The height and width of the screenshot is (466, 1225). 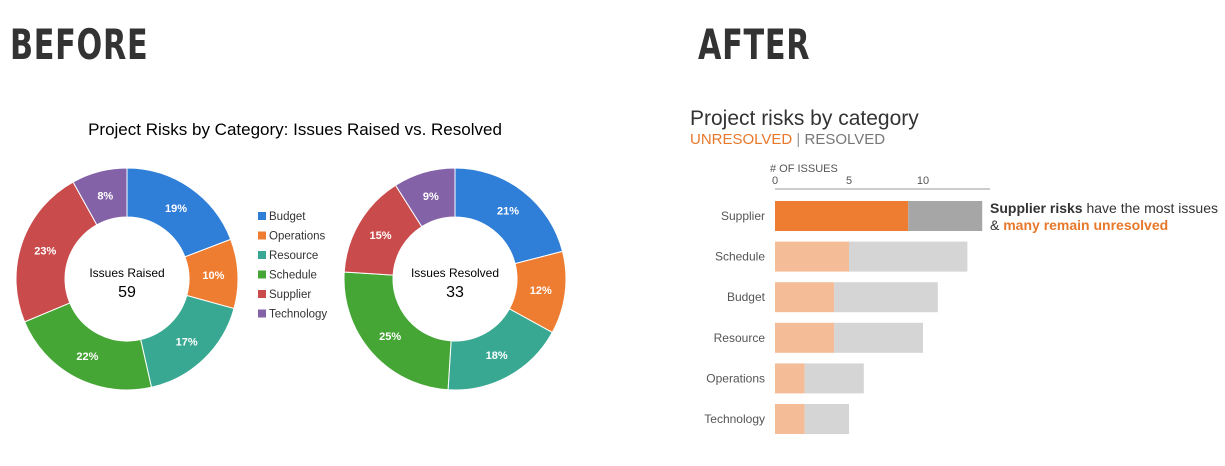 I want to click on subtitle-unresolved: UNRESOLVED, so click(x=741, y=139).